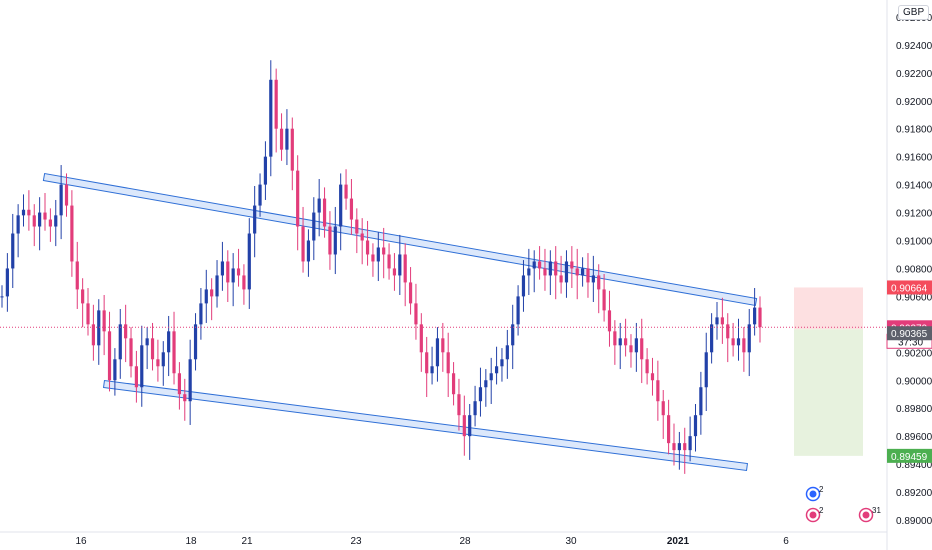 The image size is (932, 550). Describe the element at coordinates (828, 308) in the screenshot. I see `take-profit-zone` at that location.